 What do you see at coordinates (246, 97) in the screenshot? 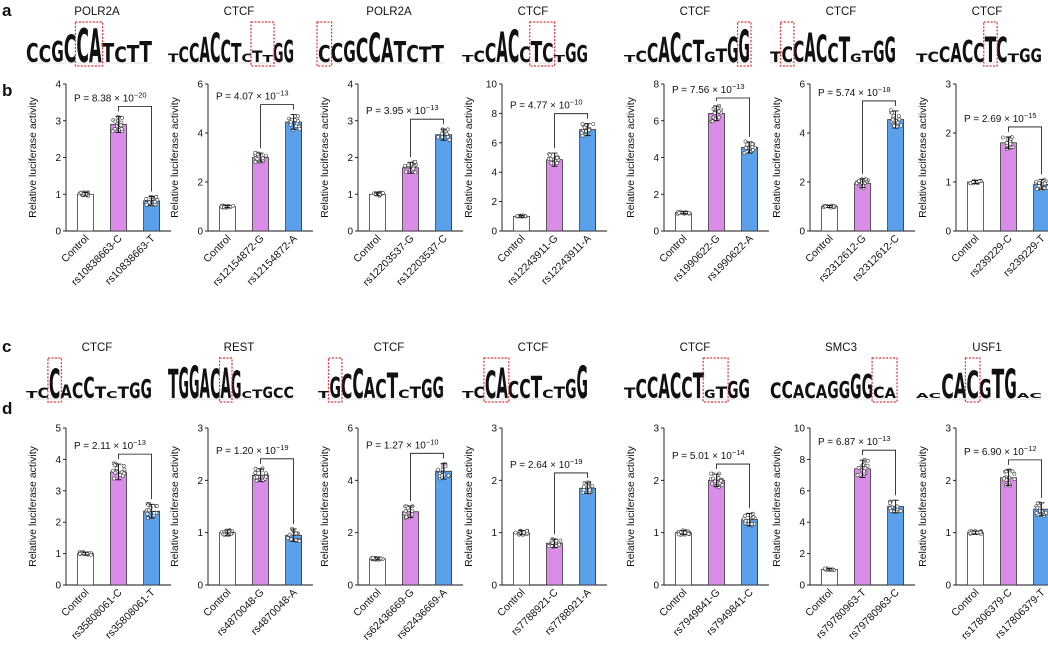
I see `p-value-mantissa: P = 4.07 × 10` at bounding box center [246, 97].